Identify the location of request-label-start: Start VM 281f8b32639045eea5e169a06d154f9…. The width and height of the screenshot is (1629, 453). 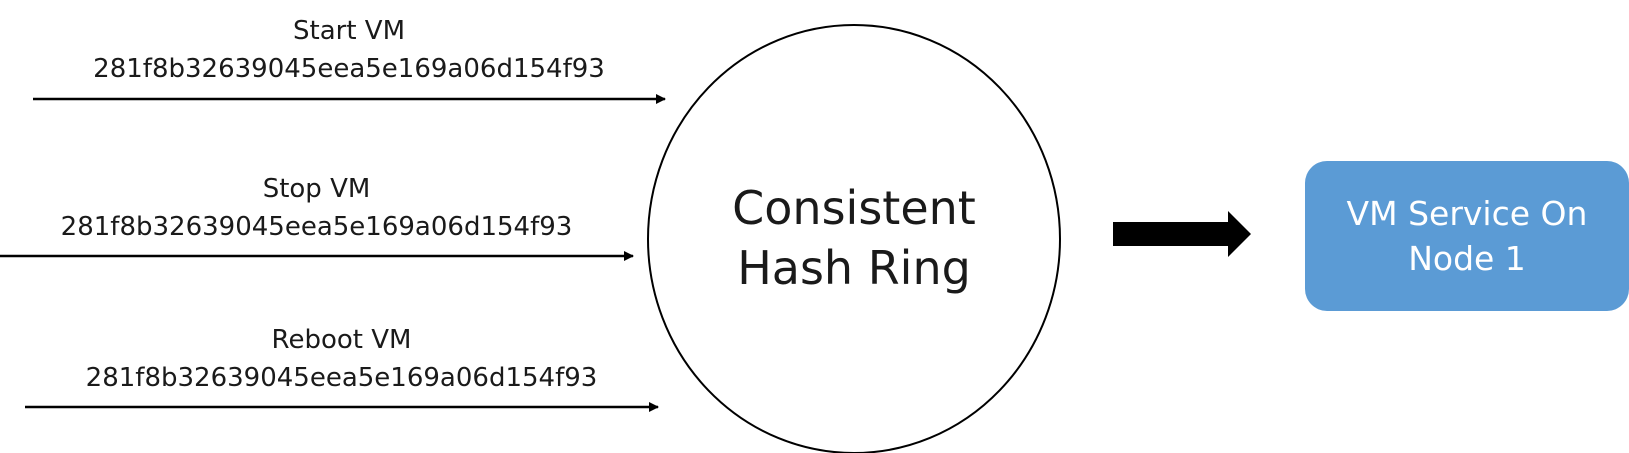
(349, 50).